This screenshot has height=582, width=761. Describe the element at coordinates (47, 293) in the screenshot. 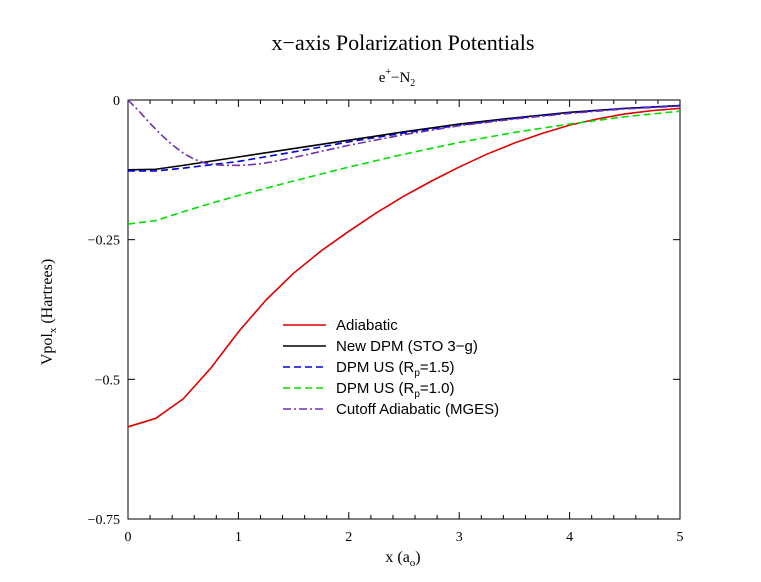

I see `y-axis-label-end: (Hartrees)` at that location.